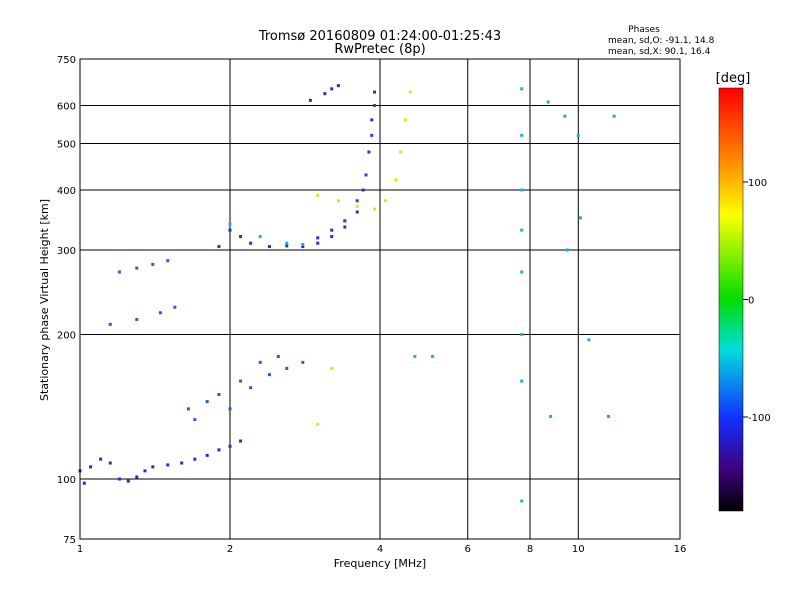 The height and width of the screenshot is (600, 800). What do you see at coordinates (66, 107) in the screenshot?
I see `y-tick-label: 600` at bounding box center [66, 107].